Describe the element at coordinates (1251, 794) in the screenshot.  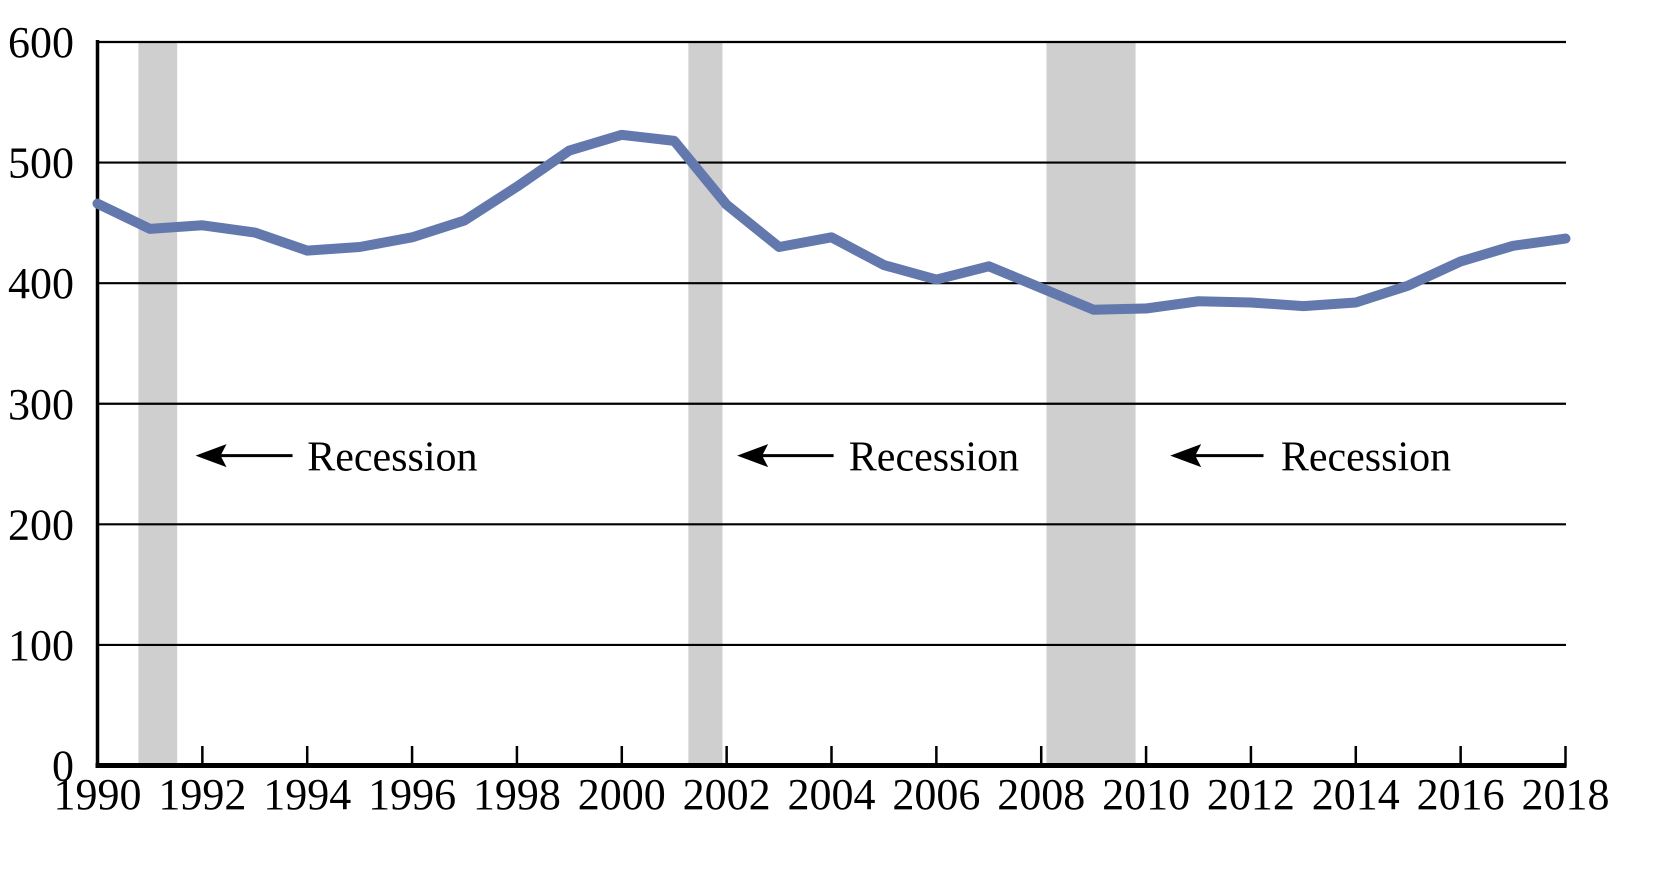
I see `x-axis-tick-label: 2012` at that location.